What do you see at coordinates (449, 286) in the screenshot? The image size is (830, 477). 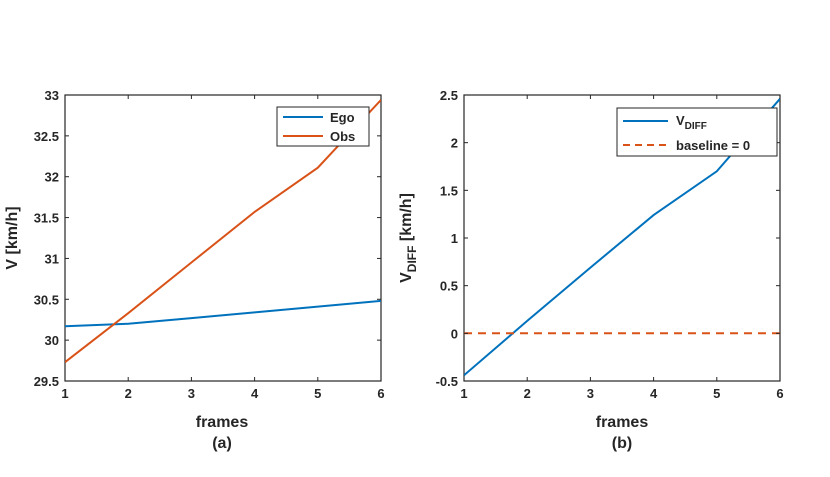 I see `y-tick-label-b-2: 0.5` at bounding box center [449, 286].